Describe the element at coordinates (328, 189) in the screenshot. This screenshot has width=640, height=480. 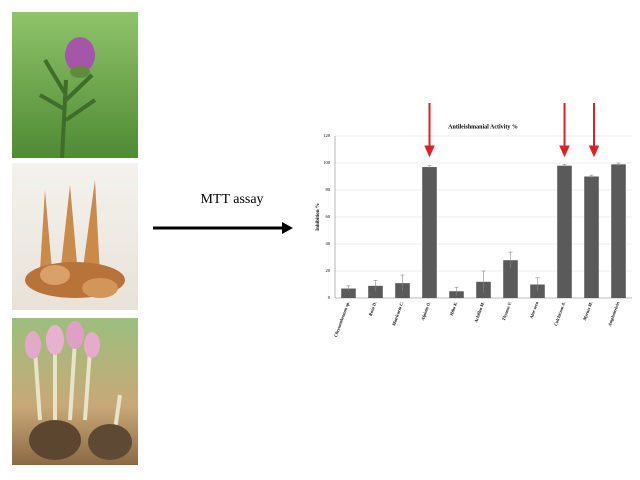
I see `y-tick-label: 80` at that location.